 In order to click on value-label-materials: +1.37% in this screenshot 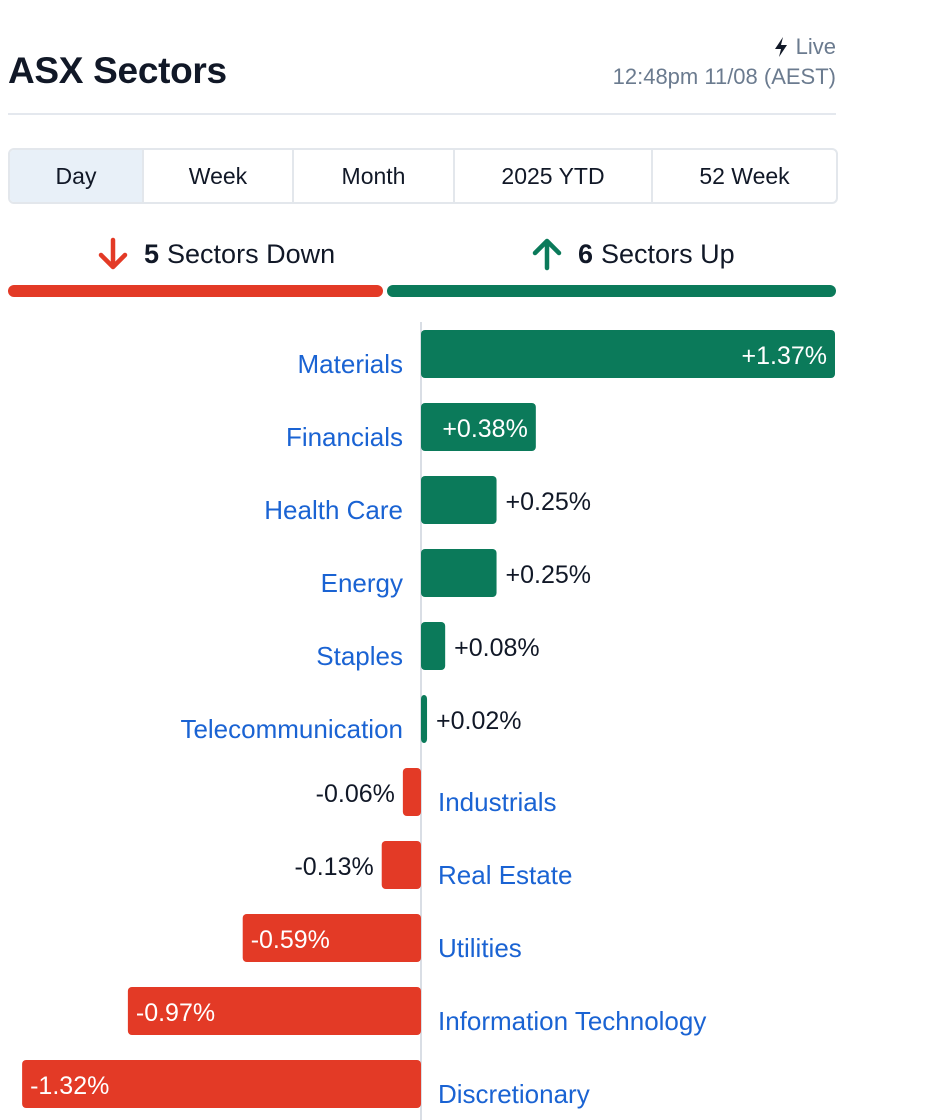, I will do `click(785, 356)`.